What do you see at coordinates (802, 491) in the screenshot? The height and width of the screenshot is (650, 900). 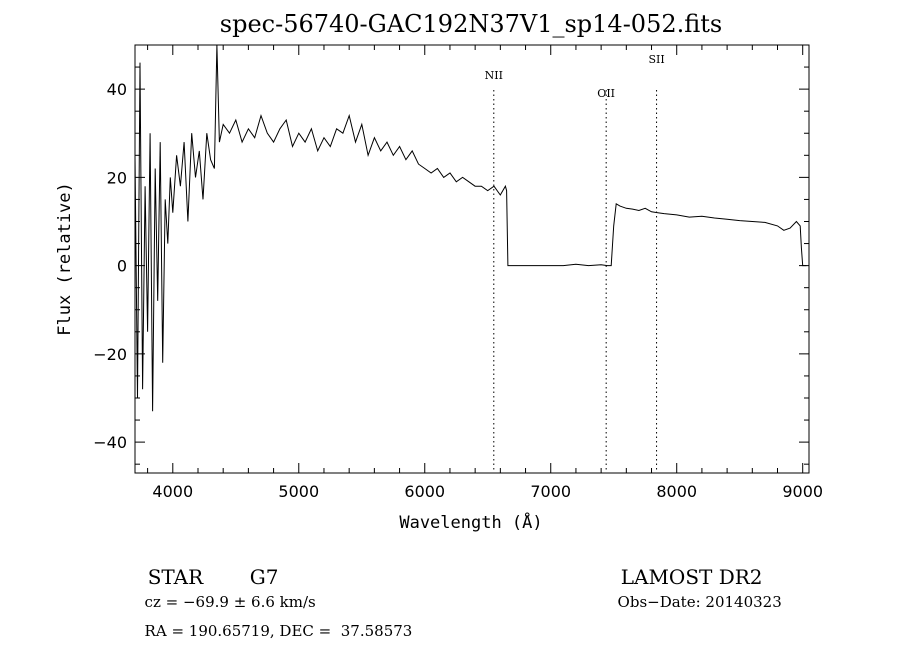 I see `x-tick-label: 9000` at bounding box center [802, 491].